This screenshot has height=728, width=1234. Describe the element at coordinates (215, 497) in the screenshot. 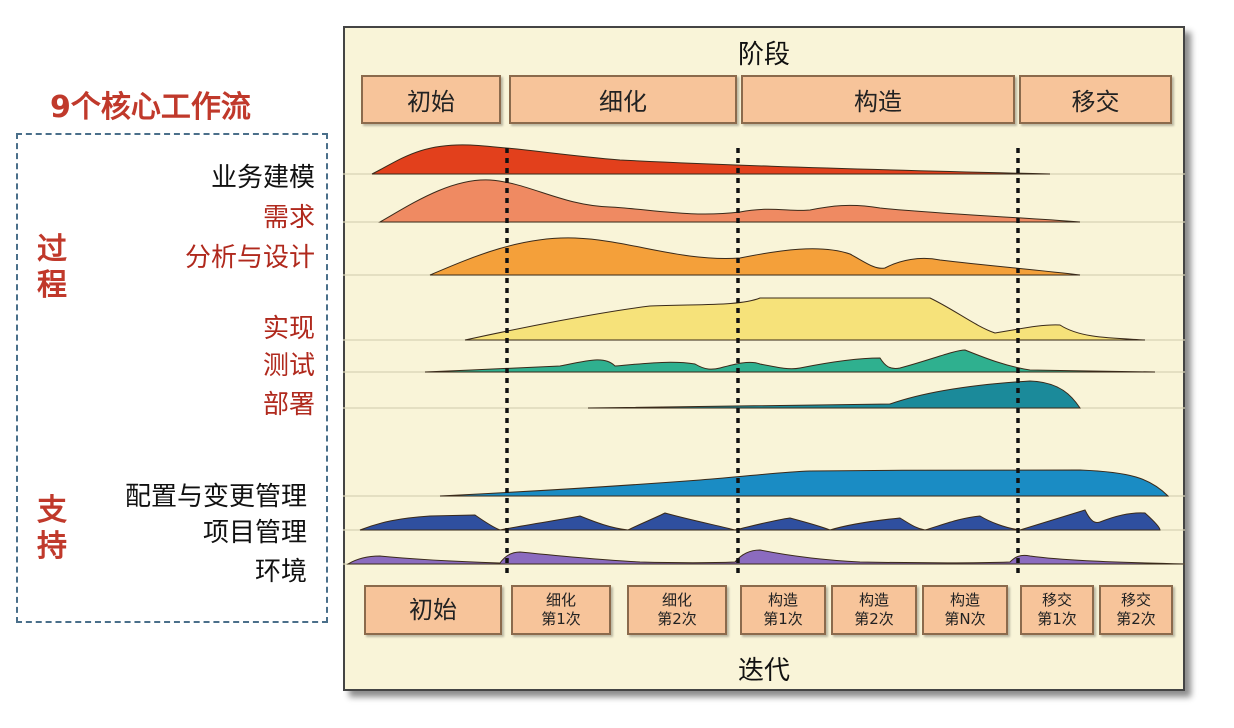

I see `workflow-label-config-change: 配置与变更管理` at that location.